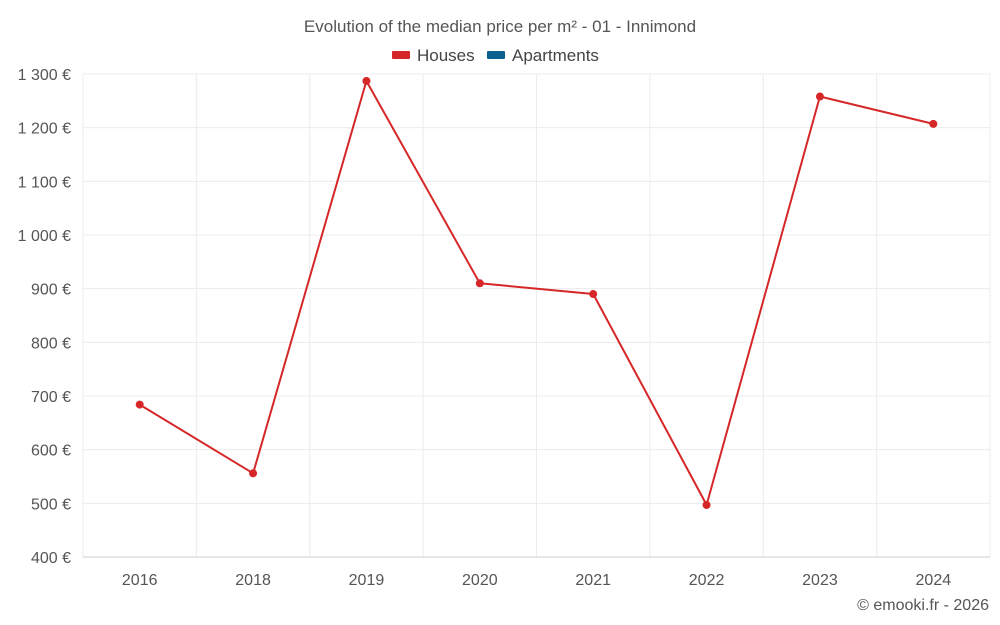 The width and height of the screenshot is (1000, 625). I want to click on y-tick-label: 1 000 €, so click(44, 236).